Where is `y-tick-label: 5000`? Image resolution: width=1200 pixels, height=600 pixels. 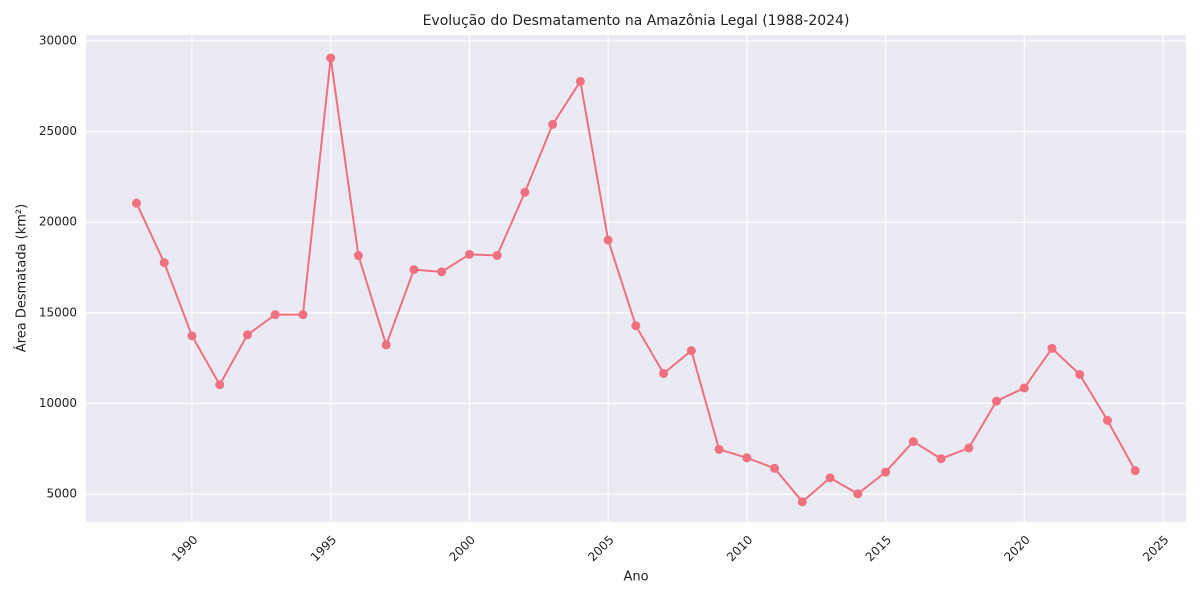 y-tick-label: 5000 is located at coordinates (61, 494).